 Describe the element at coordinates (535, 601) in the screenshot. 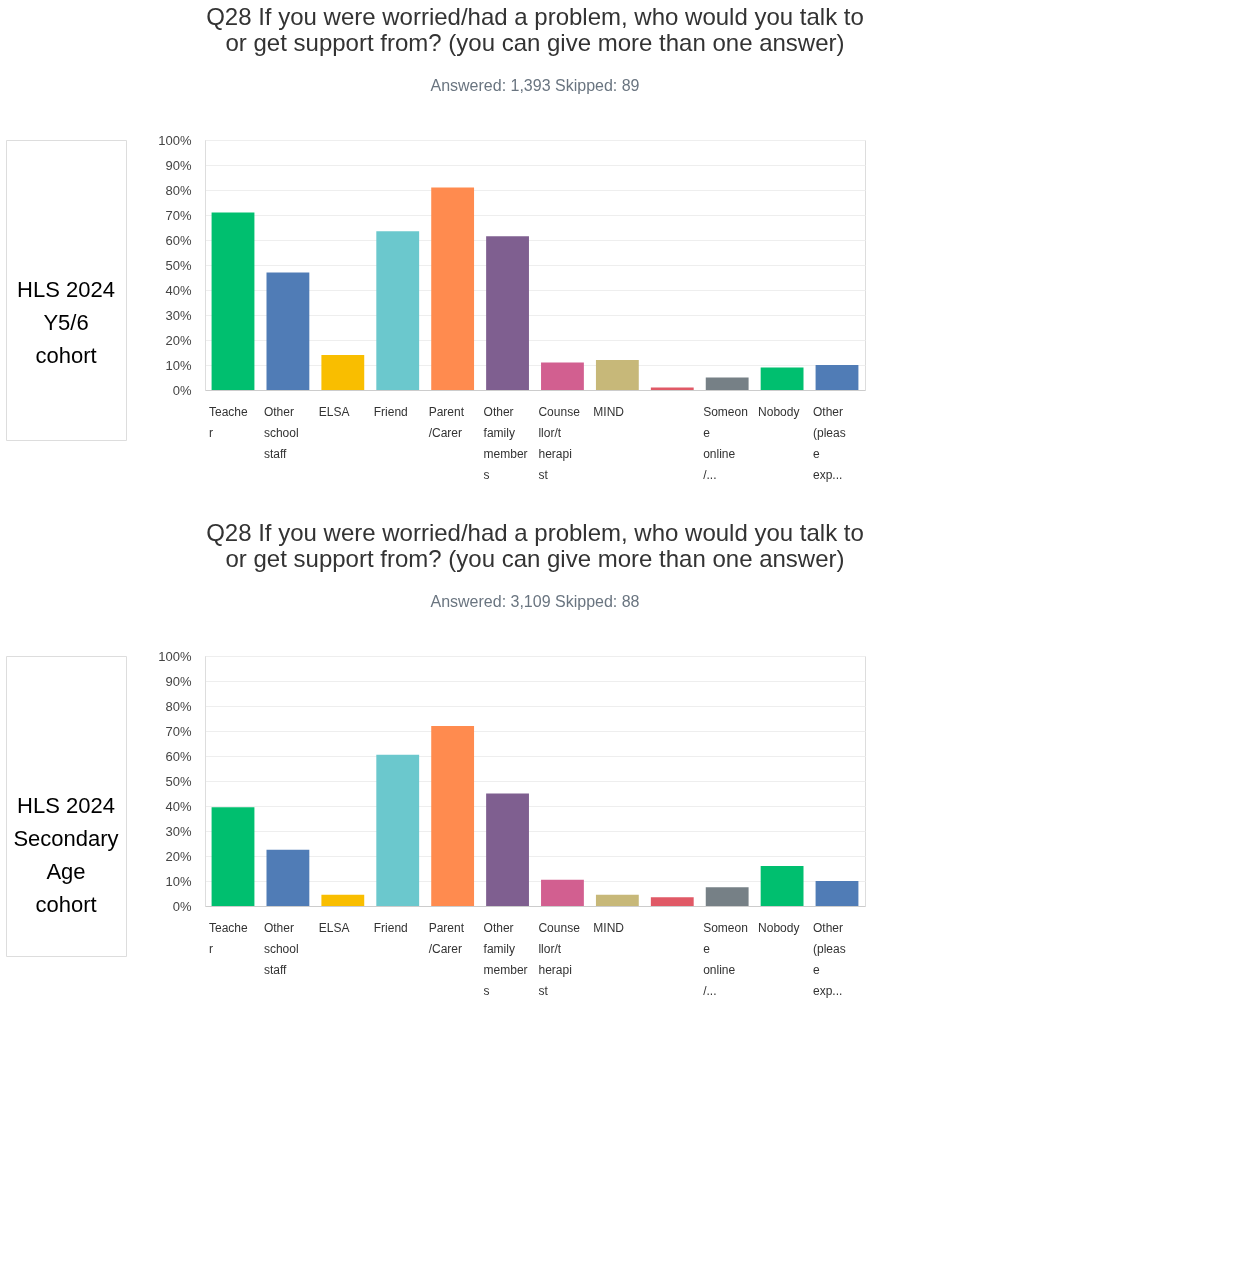

I see `chart-subtitle: Answered: 3,109 Skipped: 88` at that location.